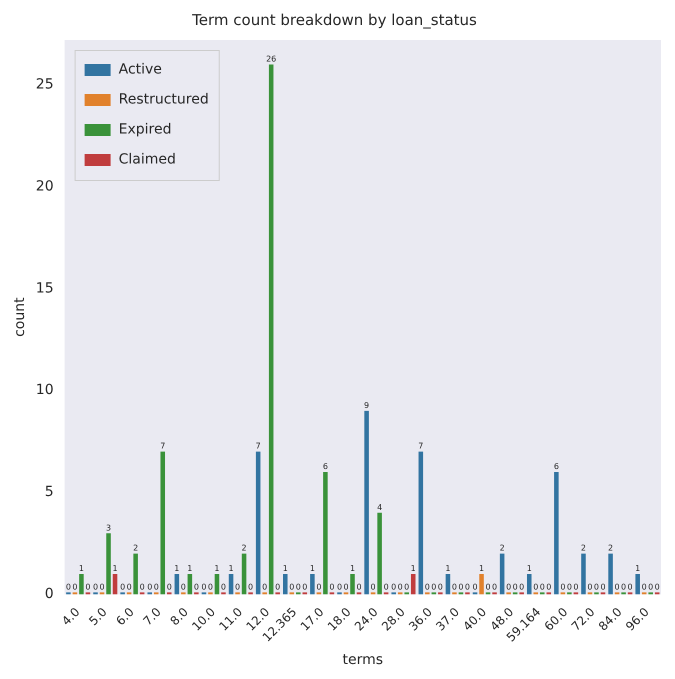 This screenshot has width=675, height=679. I want to click on y-tick-label: 5, so click(49, 492).